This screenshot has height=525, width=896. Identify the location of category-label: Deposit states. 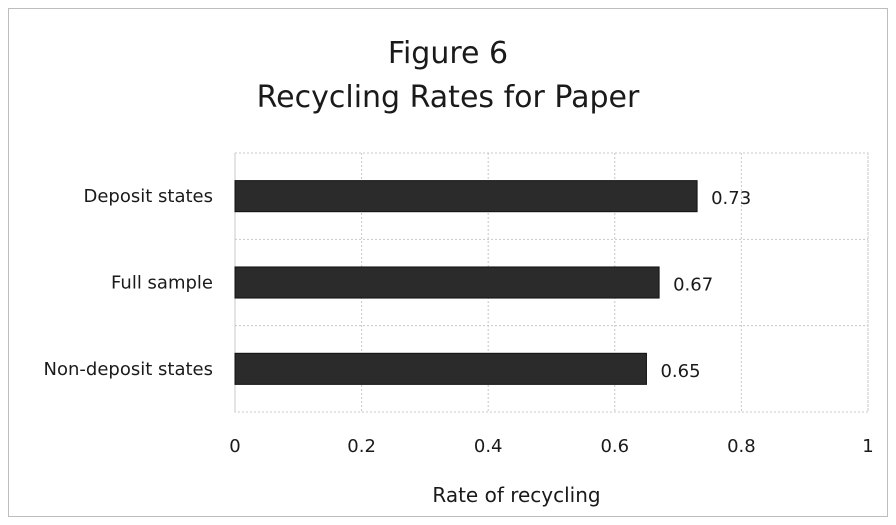
(148, 196).